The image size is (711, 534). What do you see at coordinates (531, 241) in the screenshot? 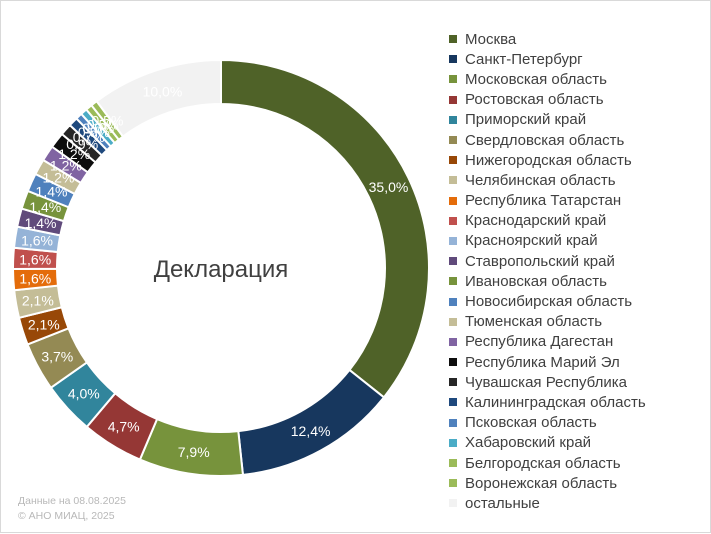
I see `legend-label: Красноярский край` at bounding box center [531, 241].